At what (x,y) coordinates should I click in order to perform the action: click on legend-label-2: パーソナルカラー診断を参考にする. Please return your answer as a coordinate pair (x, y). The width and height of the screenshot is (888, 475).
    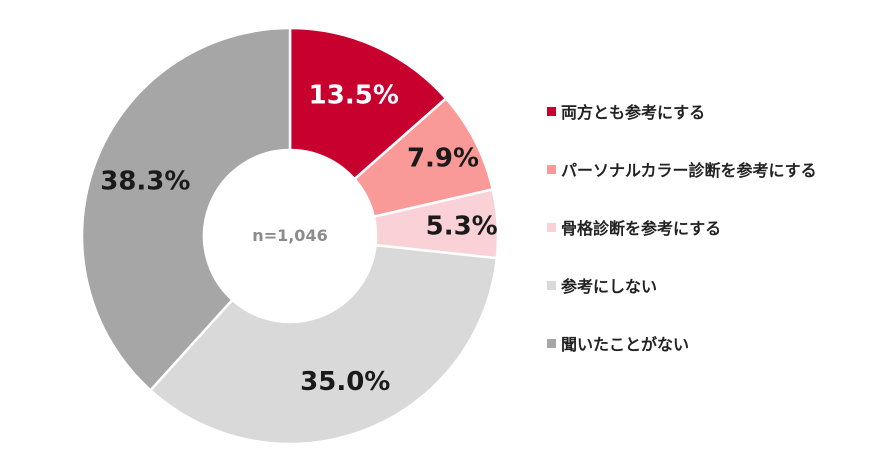
    Looking at the image, I should click on (689, 170).